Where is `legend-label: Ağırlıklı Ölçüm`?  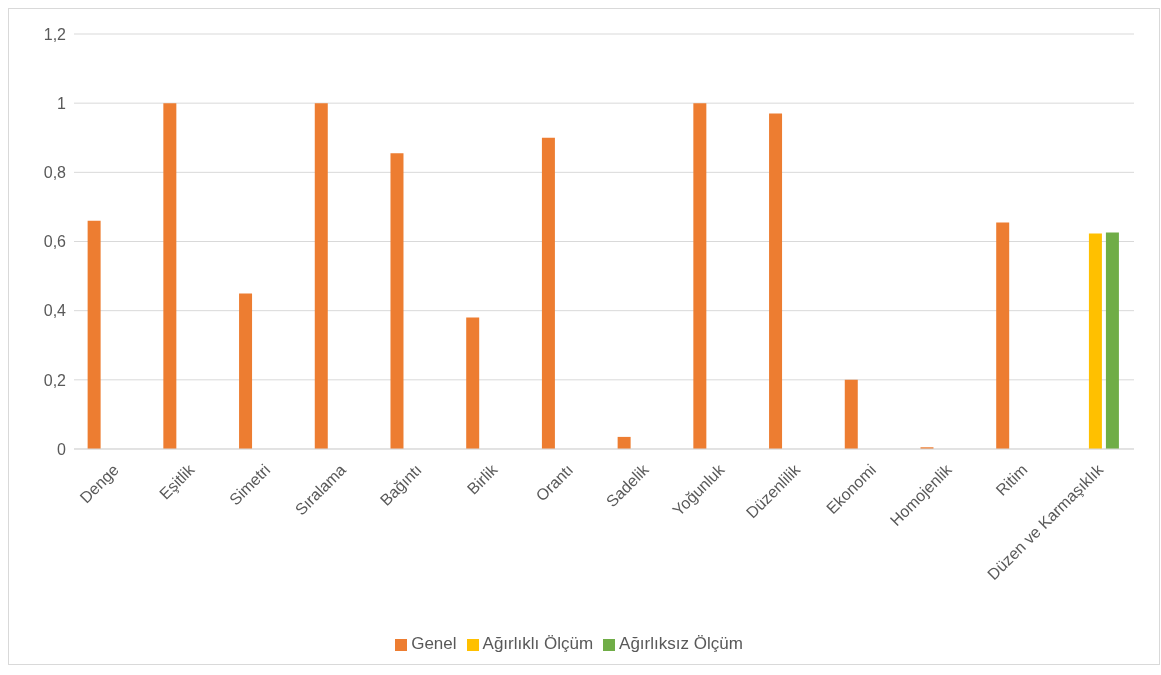 legend-label: Ağırlıklı Ölçüm is located at coordinates (538, 643).